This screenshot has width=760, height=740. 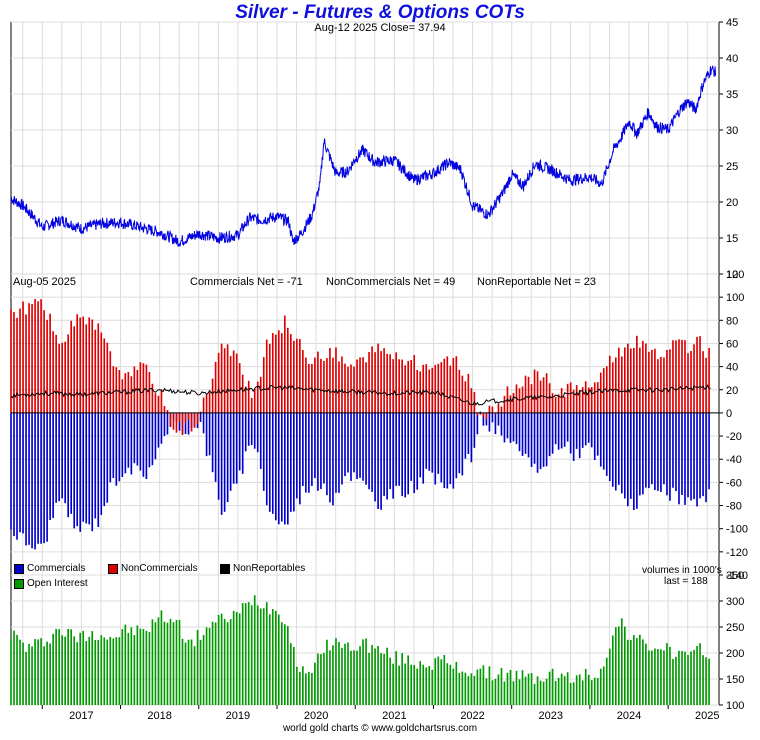 I want to click on cot-tick-label: 40, so click(x=732, y=368).